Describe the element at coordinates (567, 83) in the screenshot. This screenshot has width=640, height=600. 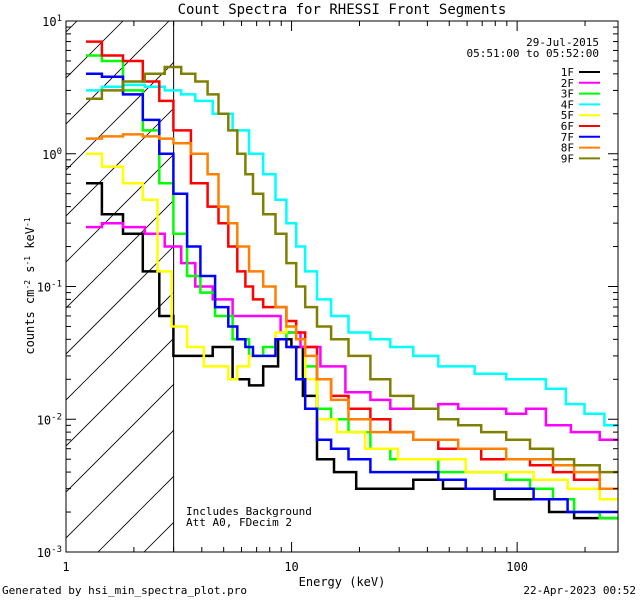
I see `legend-label-2F: 2F` at that location.